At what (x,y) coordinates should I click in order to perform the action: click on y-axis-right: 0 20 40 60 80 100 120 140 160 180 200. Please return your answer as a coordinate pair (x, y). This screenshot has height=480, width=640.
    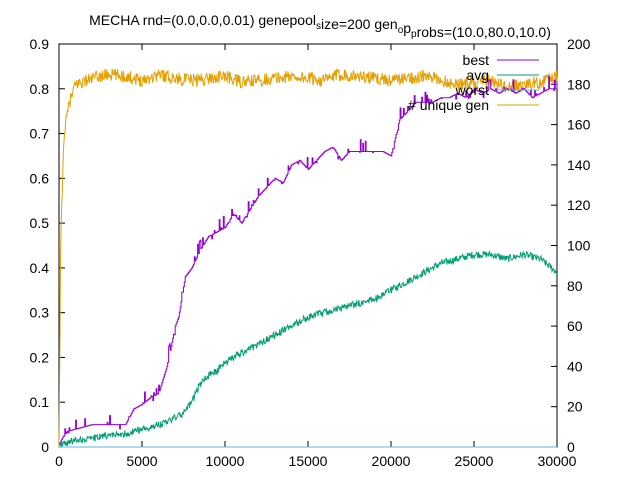
    Looking at the image, I should click on (571, 245).